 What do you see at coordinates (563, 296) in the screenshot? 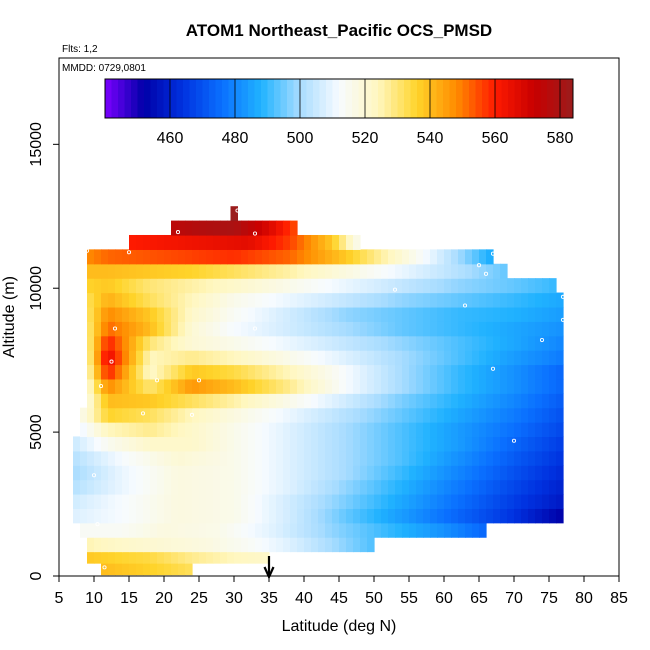
I see `sample-point` at bounding box center [563, 296].